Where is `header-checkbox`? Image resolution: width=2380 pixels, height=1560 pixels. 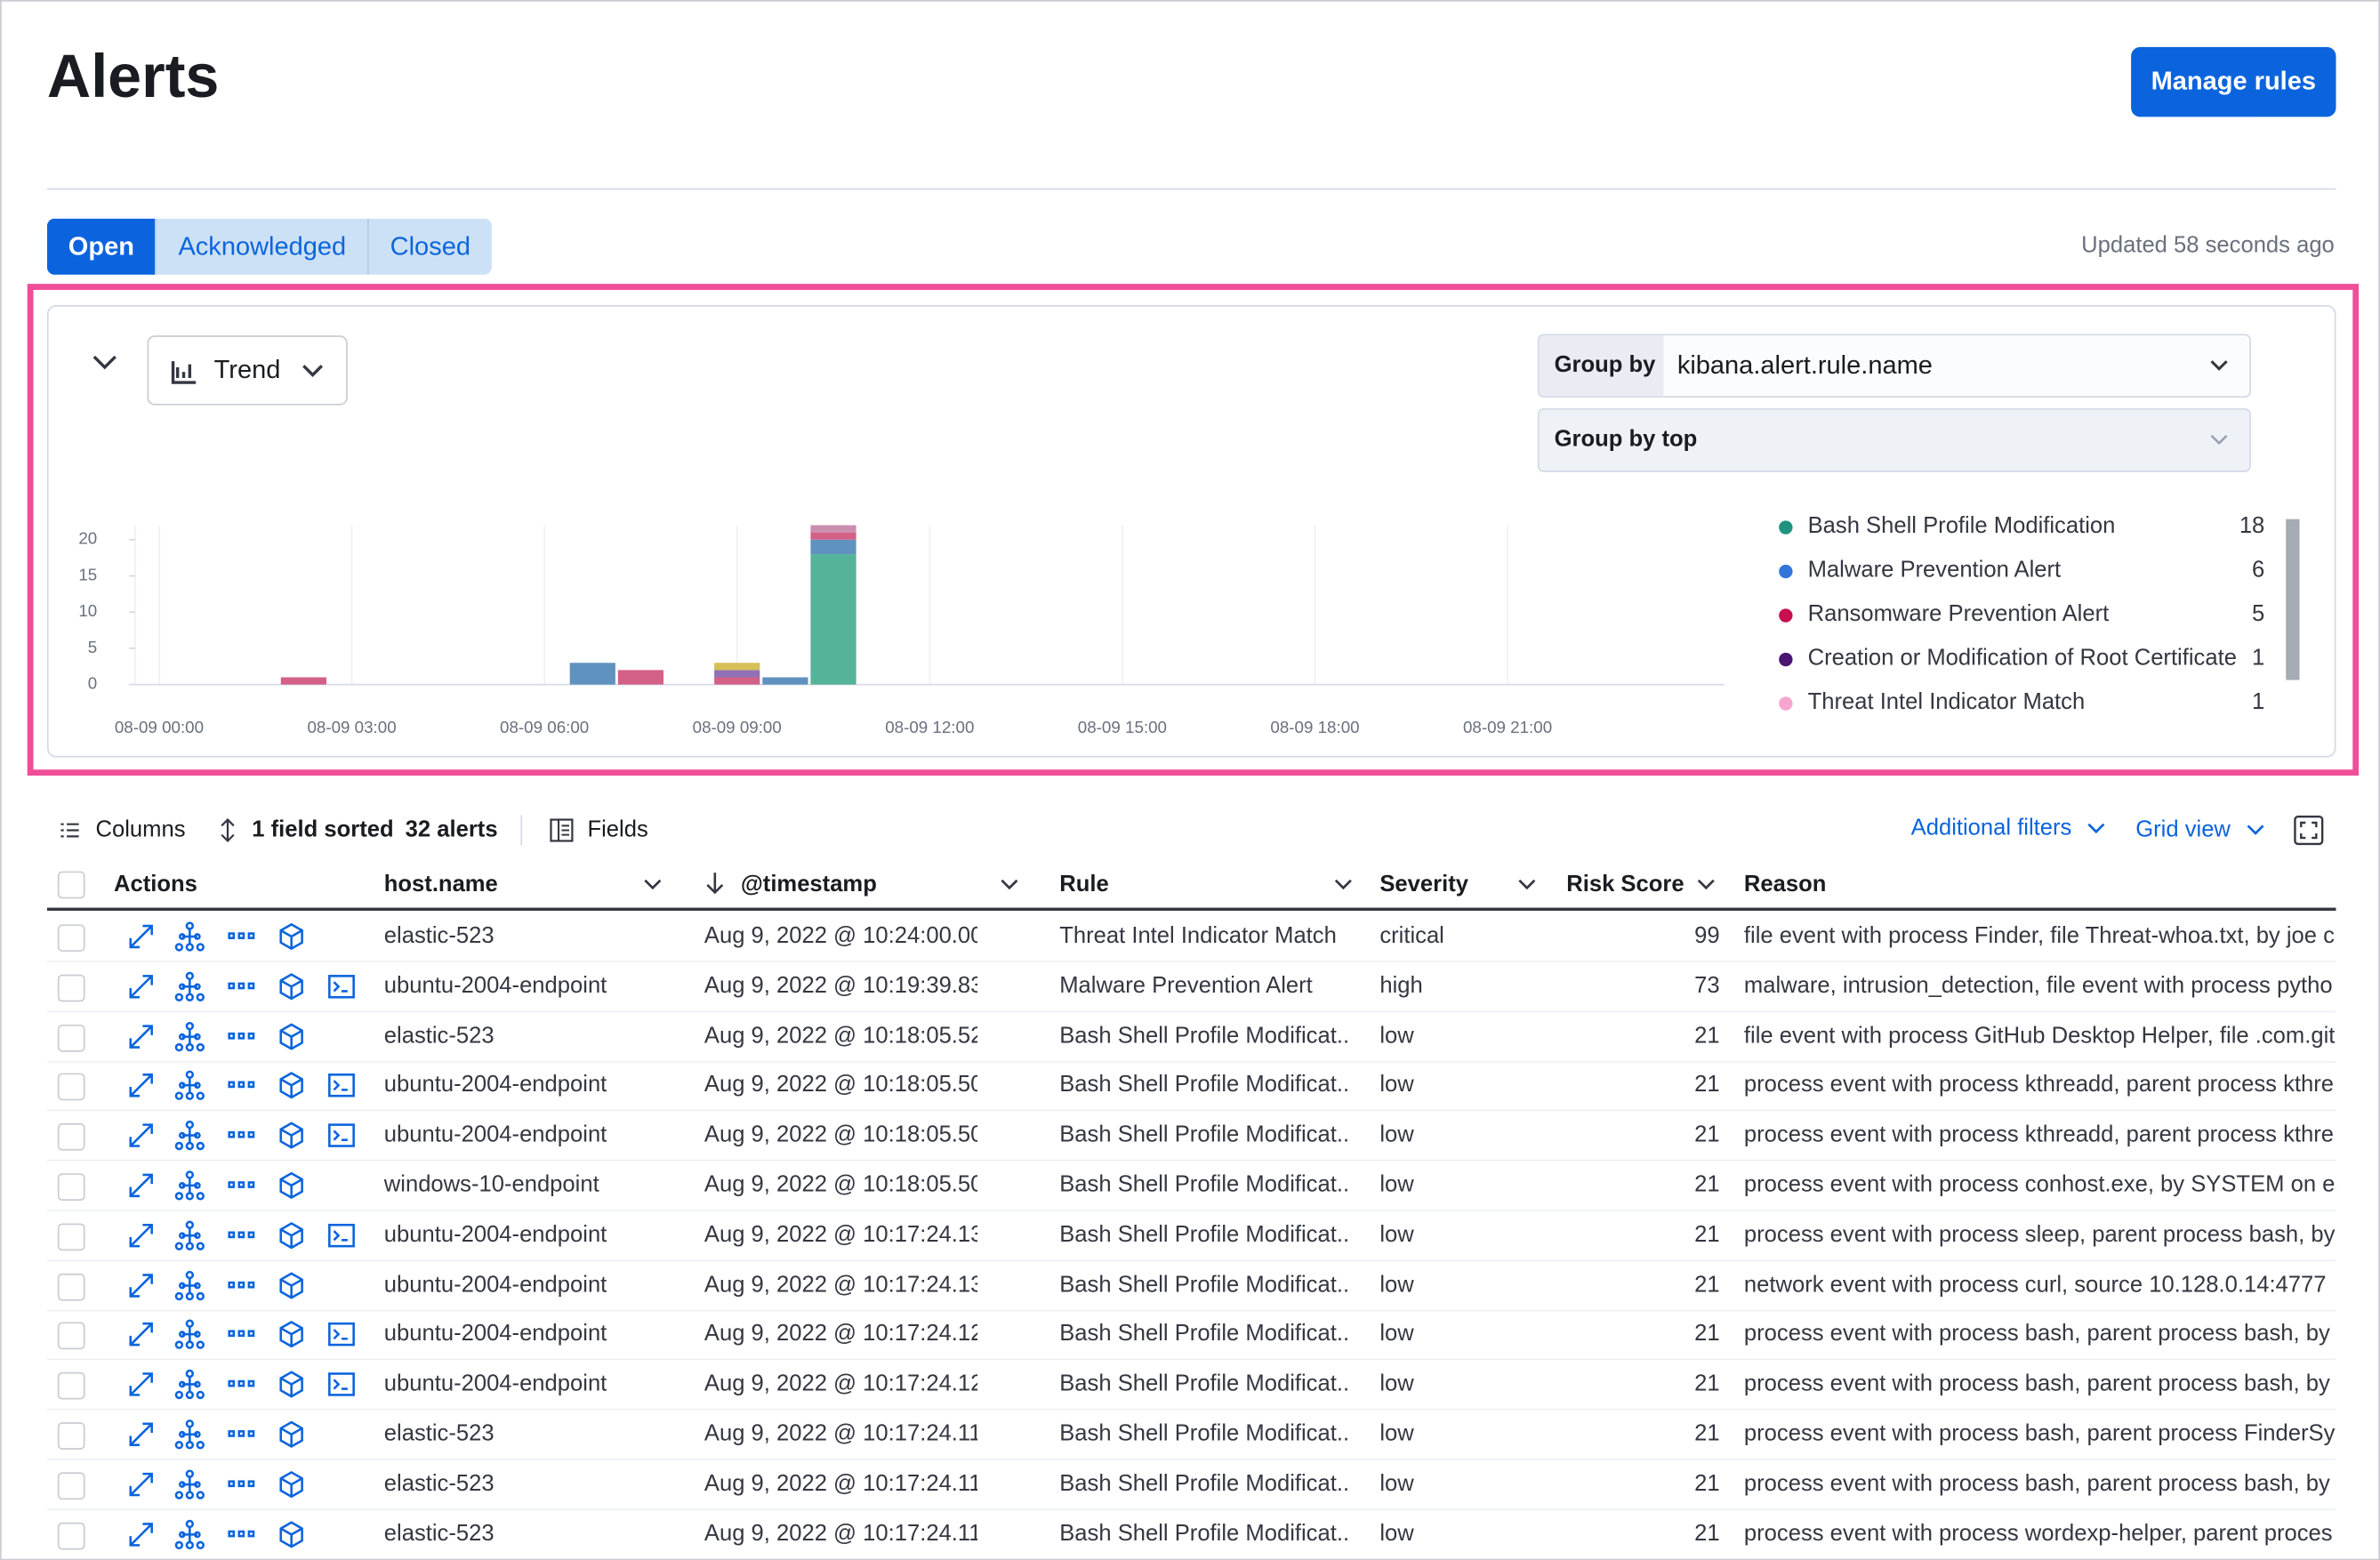 header-checkbox is located at coordinates (71, 885).